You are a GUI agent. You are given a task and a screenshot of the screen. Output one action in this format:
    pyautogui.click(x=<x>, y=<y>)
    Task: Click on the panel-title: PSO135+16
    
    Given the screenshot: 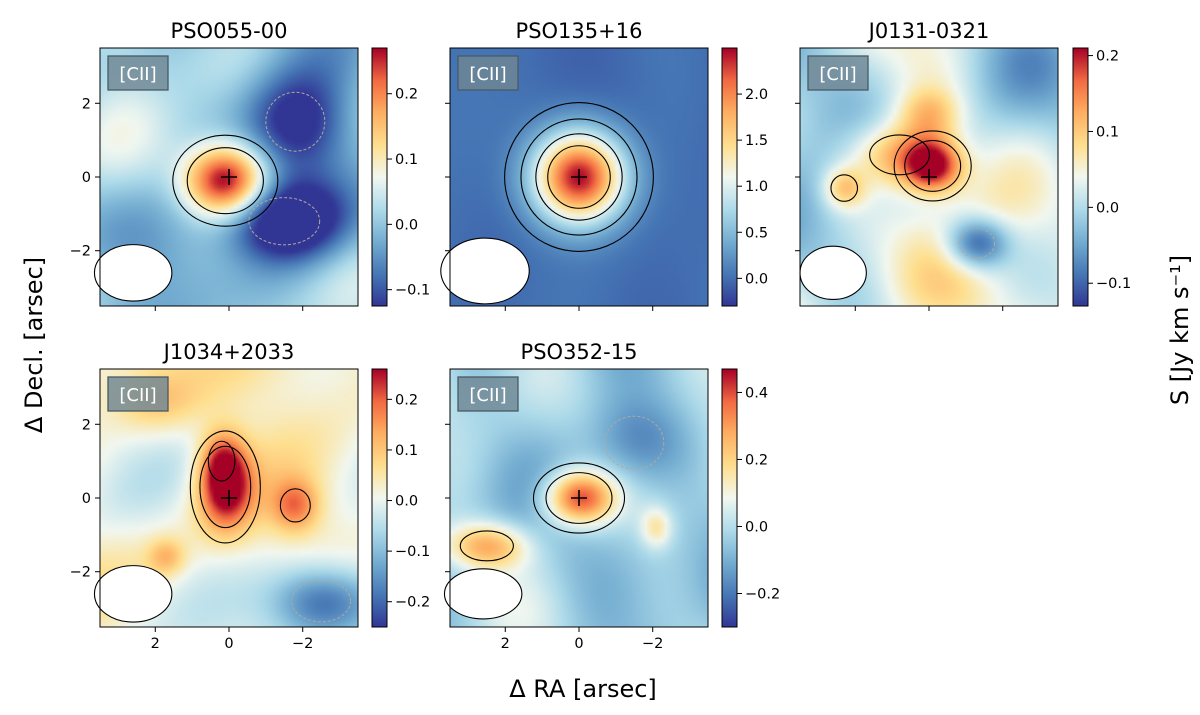 What is the action you would take?
    pyautogui.click(x=579, y=31)
    